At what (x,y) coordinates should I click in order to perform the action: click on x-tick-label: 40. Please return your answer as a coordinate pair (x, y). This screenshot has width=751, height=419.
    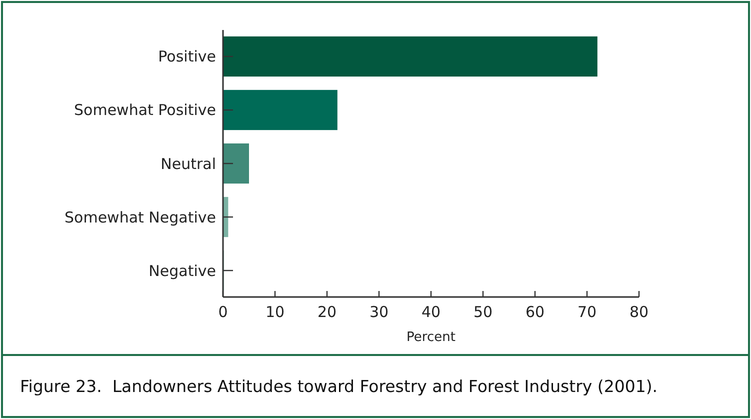
    Looking at the image, I should click on (431, 312).